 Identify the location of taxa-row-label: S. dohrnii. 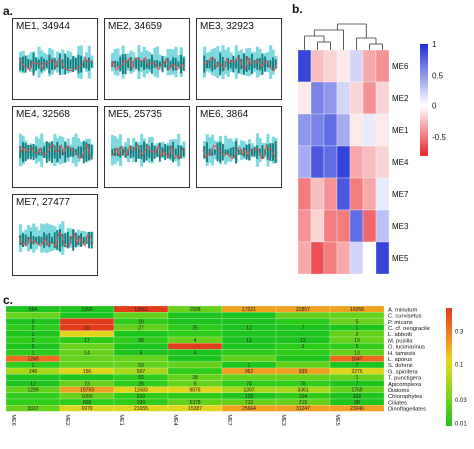
(400, 366).